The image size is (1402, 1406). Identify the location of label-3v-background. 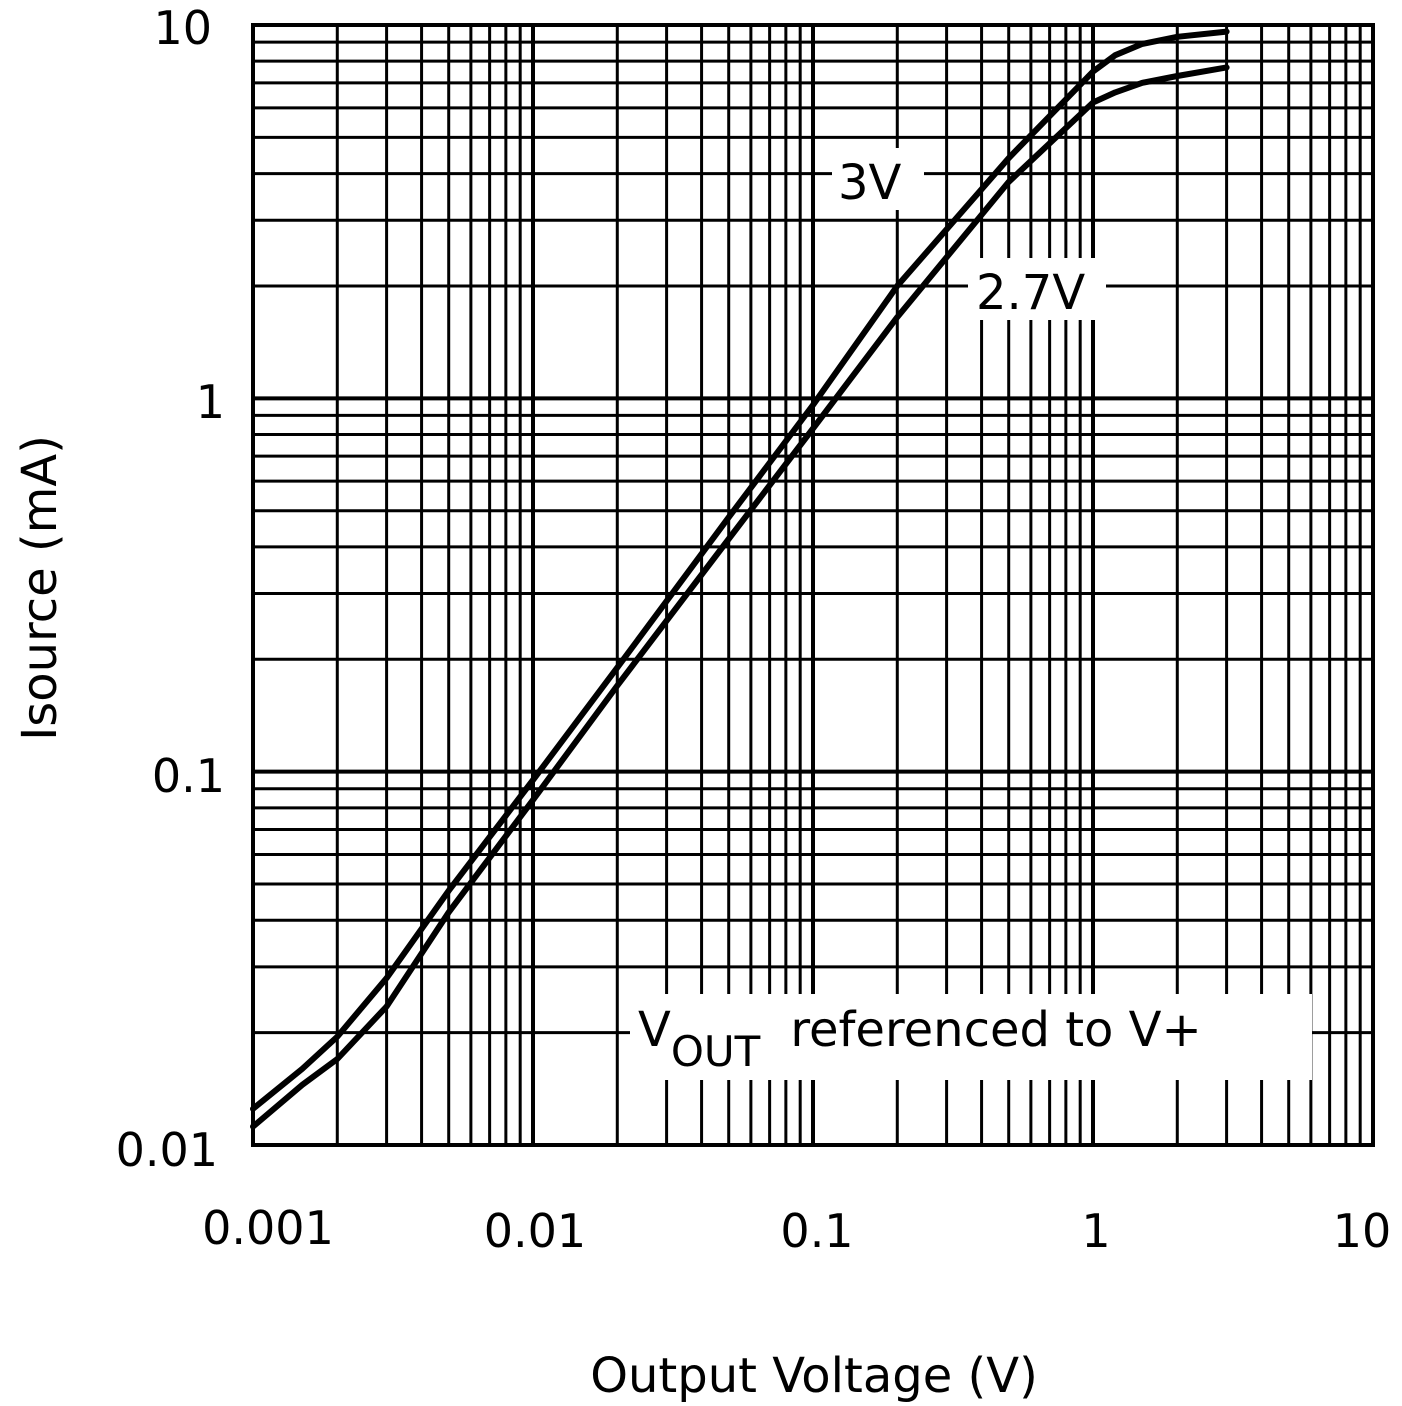
(878, 179).